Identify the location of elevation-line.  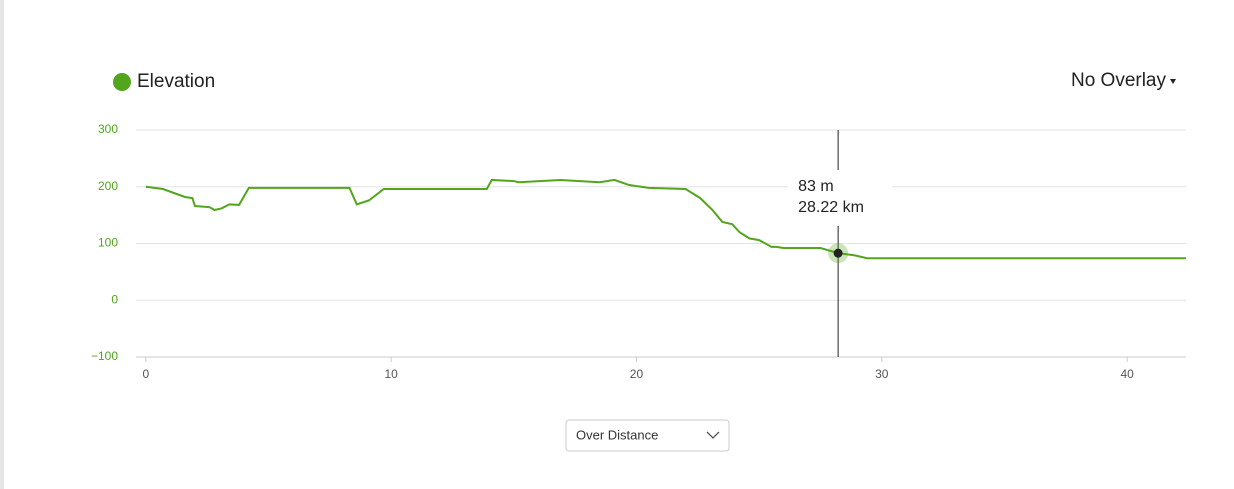
(665, 219).